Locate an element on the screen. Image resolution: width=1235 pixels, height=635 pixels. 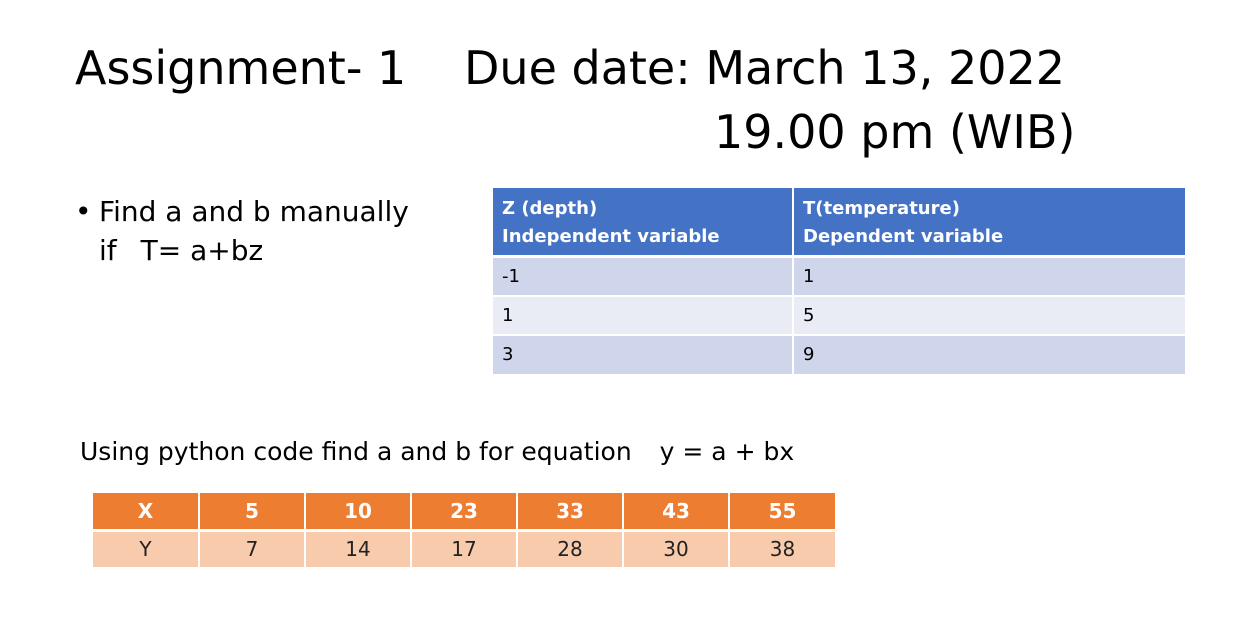
y-value: 28 is located at coordinates (569, 548).